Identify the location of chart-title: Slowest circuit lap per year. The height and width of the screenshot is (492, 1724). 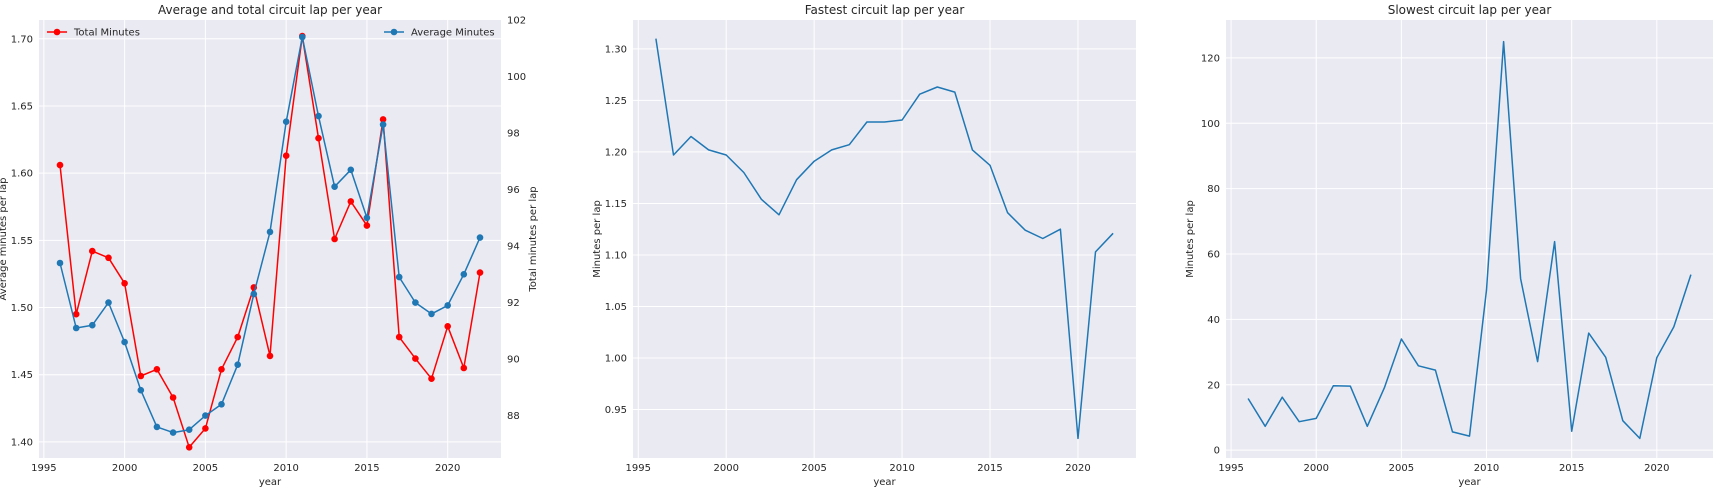
(1470, 10).